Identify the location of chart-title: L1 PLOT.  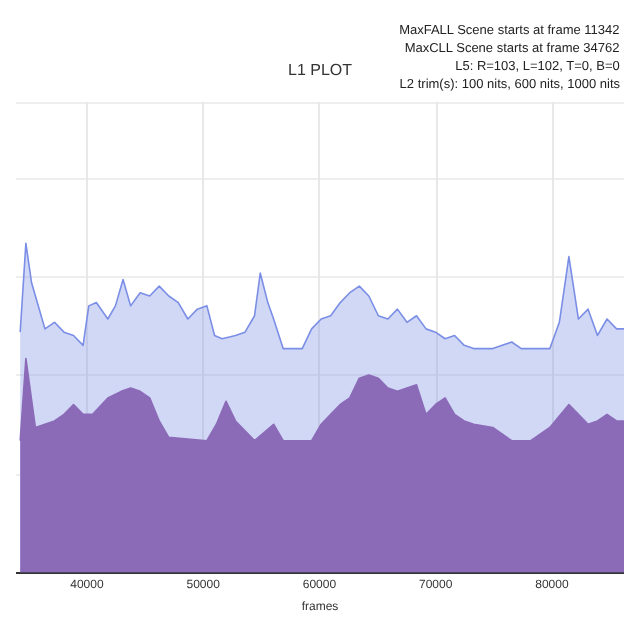
(320, 70).